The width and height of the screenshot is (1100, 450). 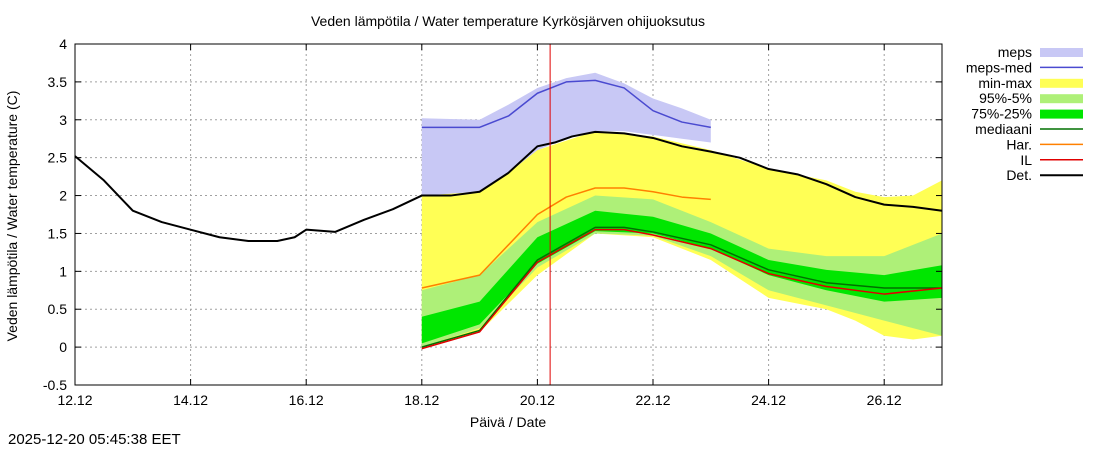 What do you see at coordinates (63, 44) in the screenshot?
I see `y-tick-label: 4` at bounding box center [63, 44].